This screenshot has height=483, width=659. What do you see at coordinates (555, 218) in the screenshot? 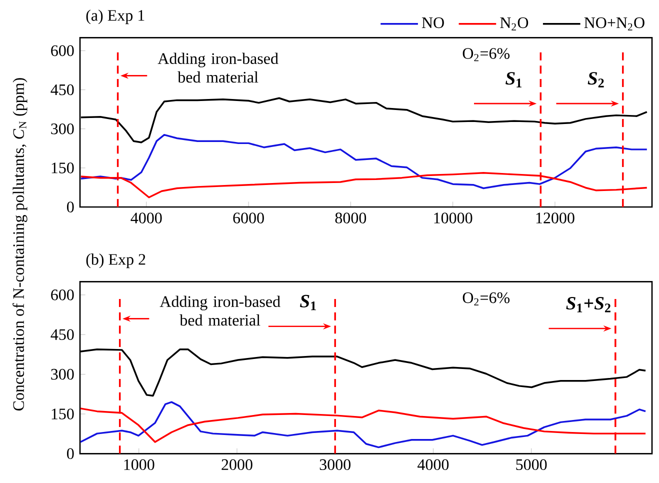
I see `x-tick-label: 12000` at bounding box center [555, 218].